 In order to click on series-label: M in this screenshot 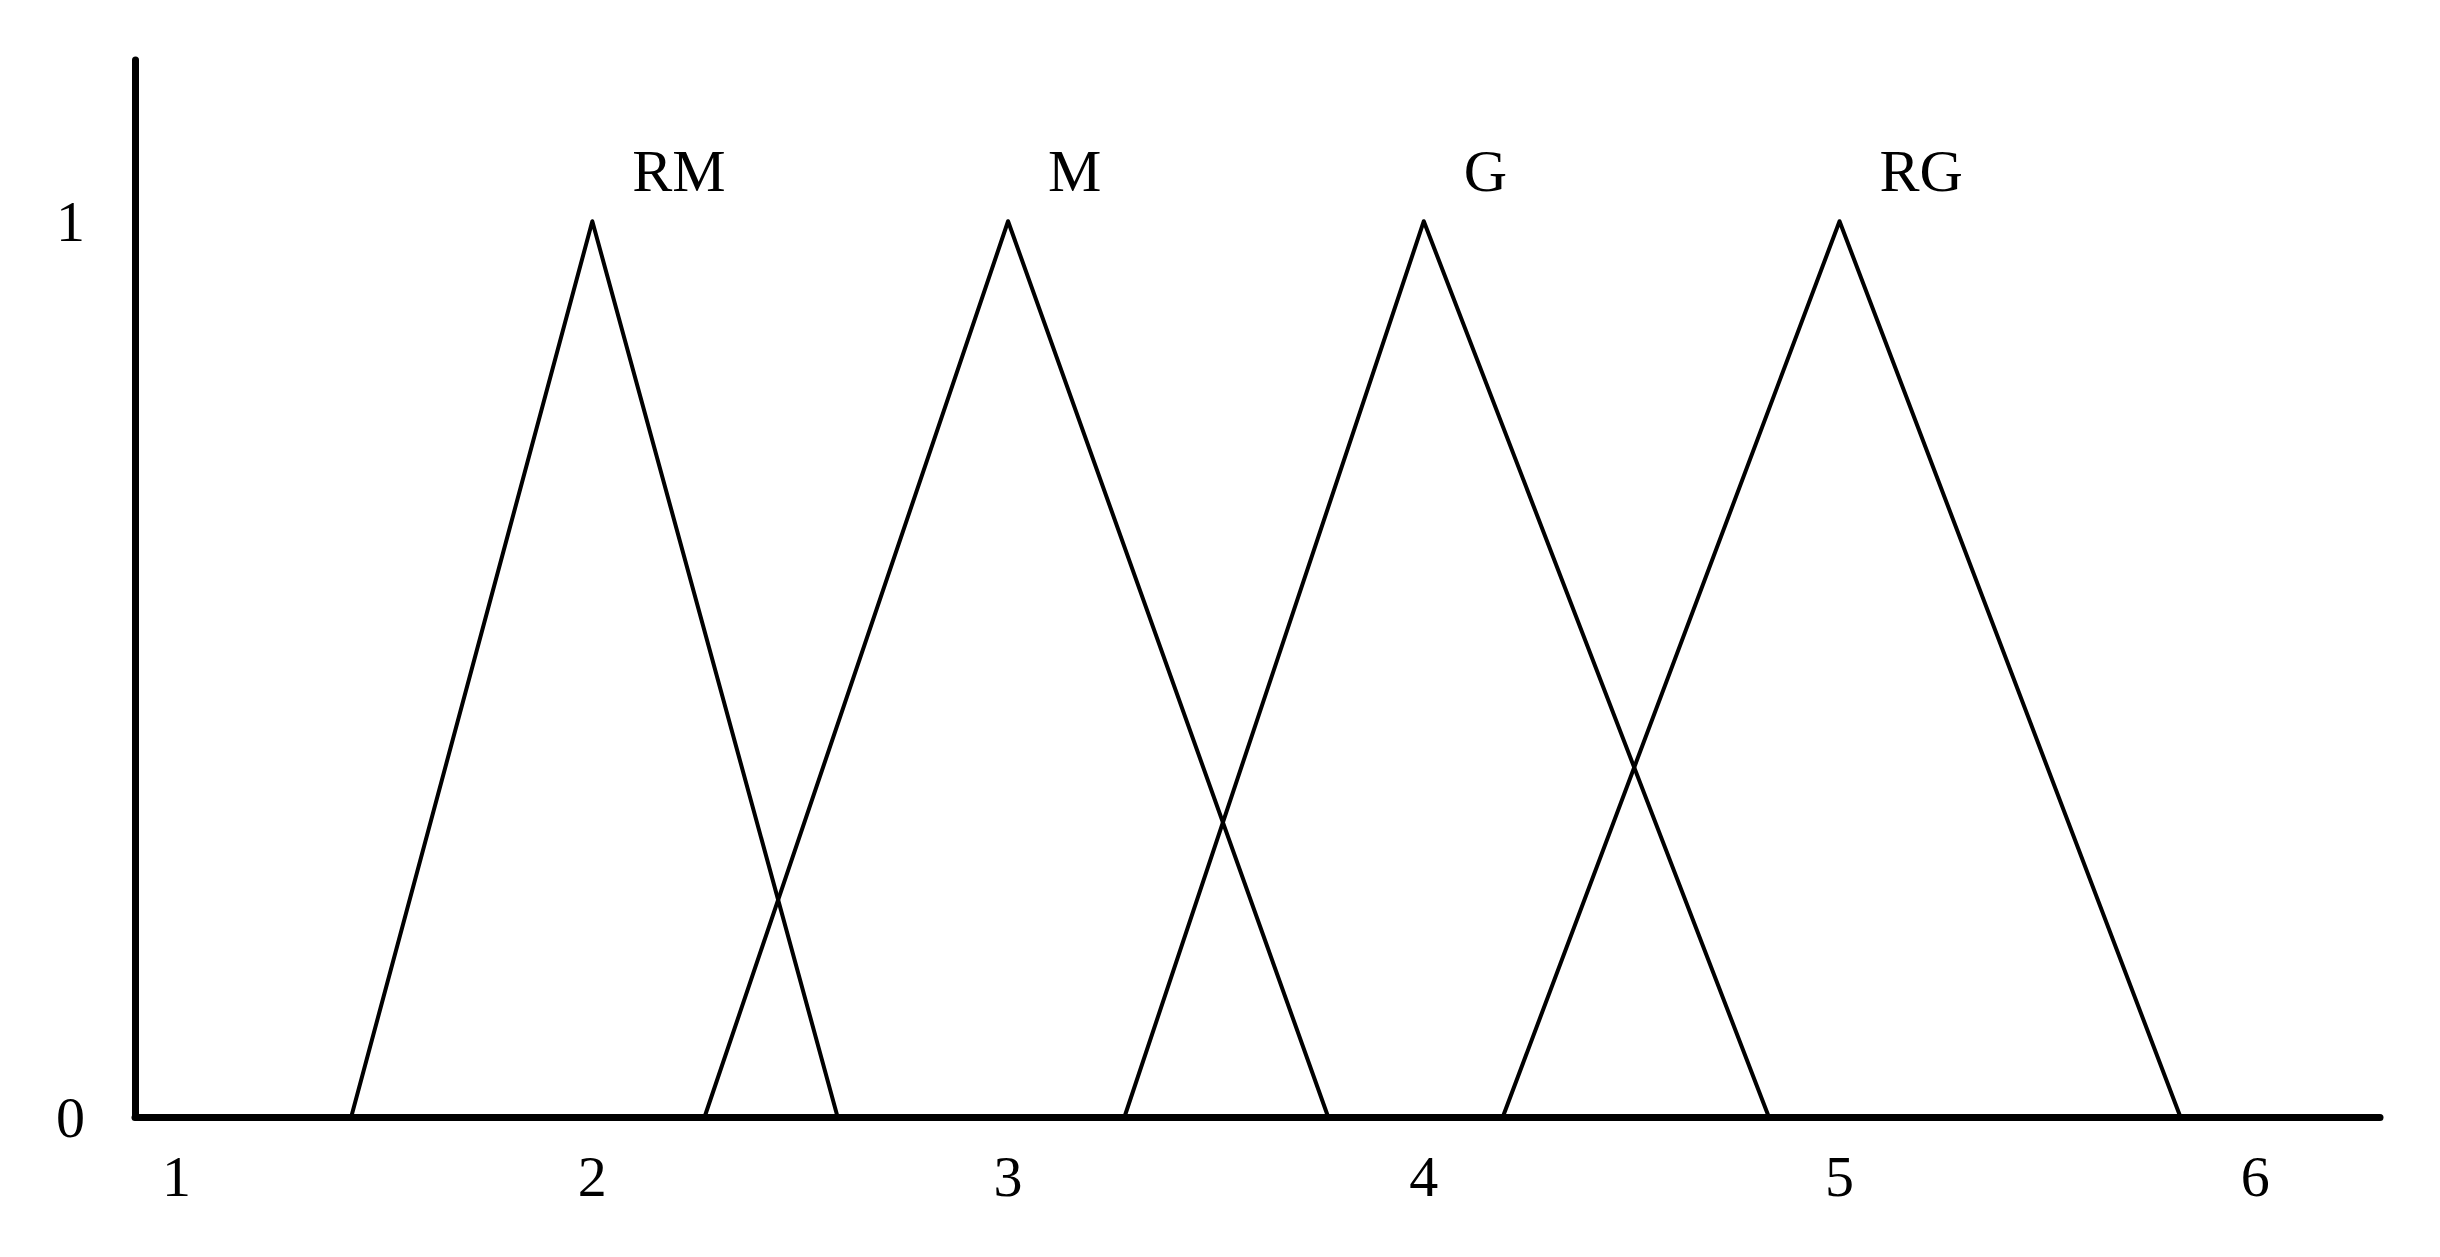, I will do `click(1075, 171)`.